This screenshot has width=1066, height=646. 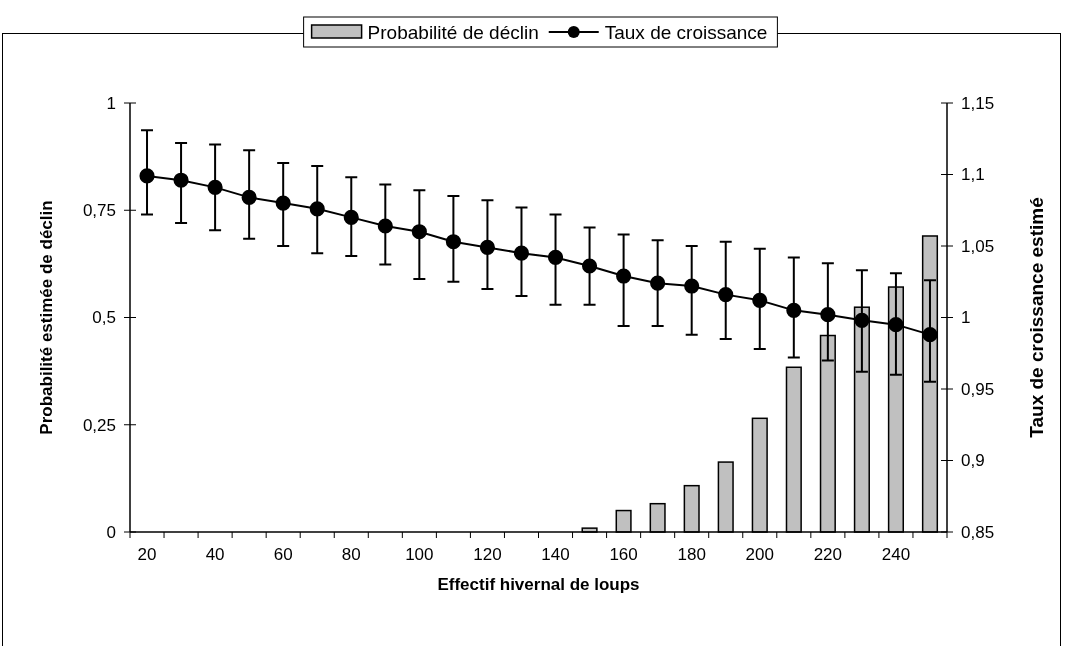 I want to click on legend-label: Taux de croissance, so click(x=686, y=32).